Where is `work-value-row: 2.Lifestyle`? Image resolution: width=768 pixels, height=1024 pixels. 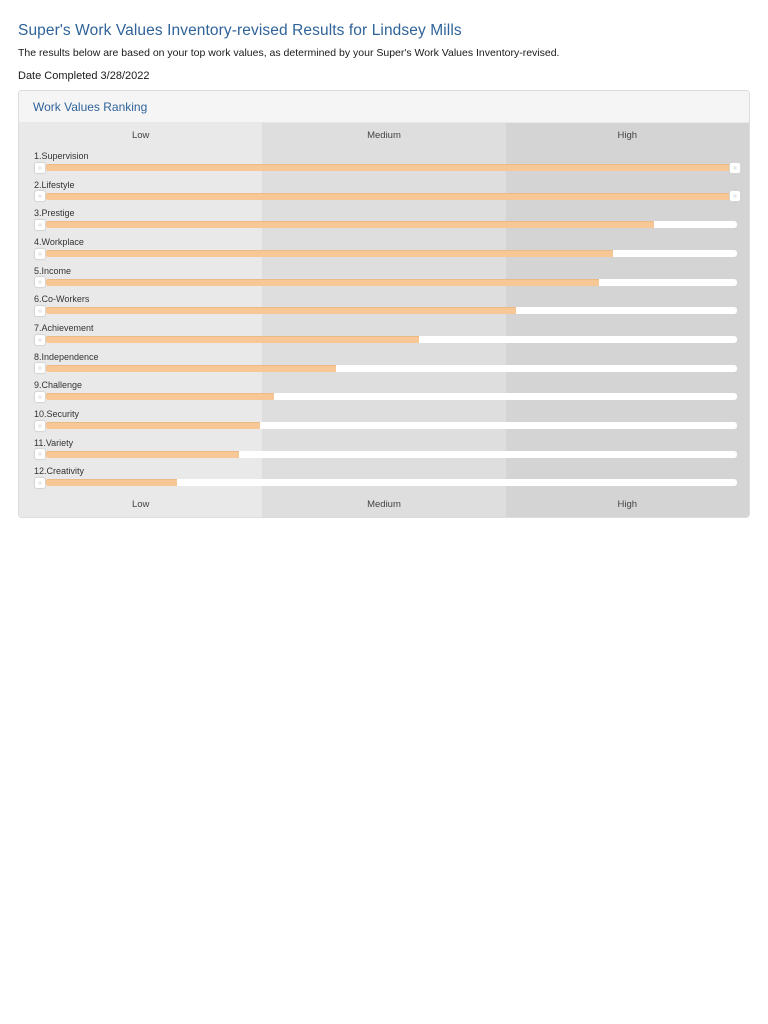
work-value-row: 2.Lifestyle is located at coordinates (384, 191).